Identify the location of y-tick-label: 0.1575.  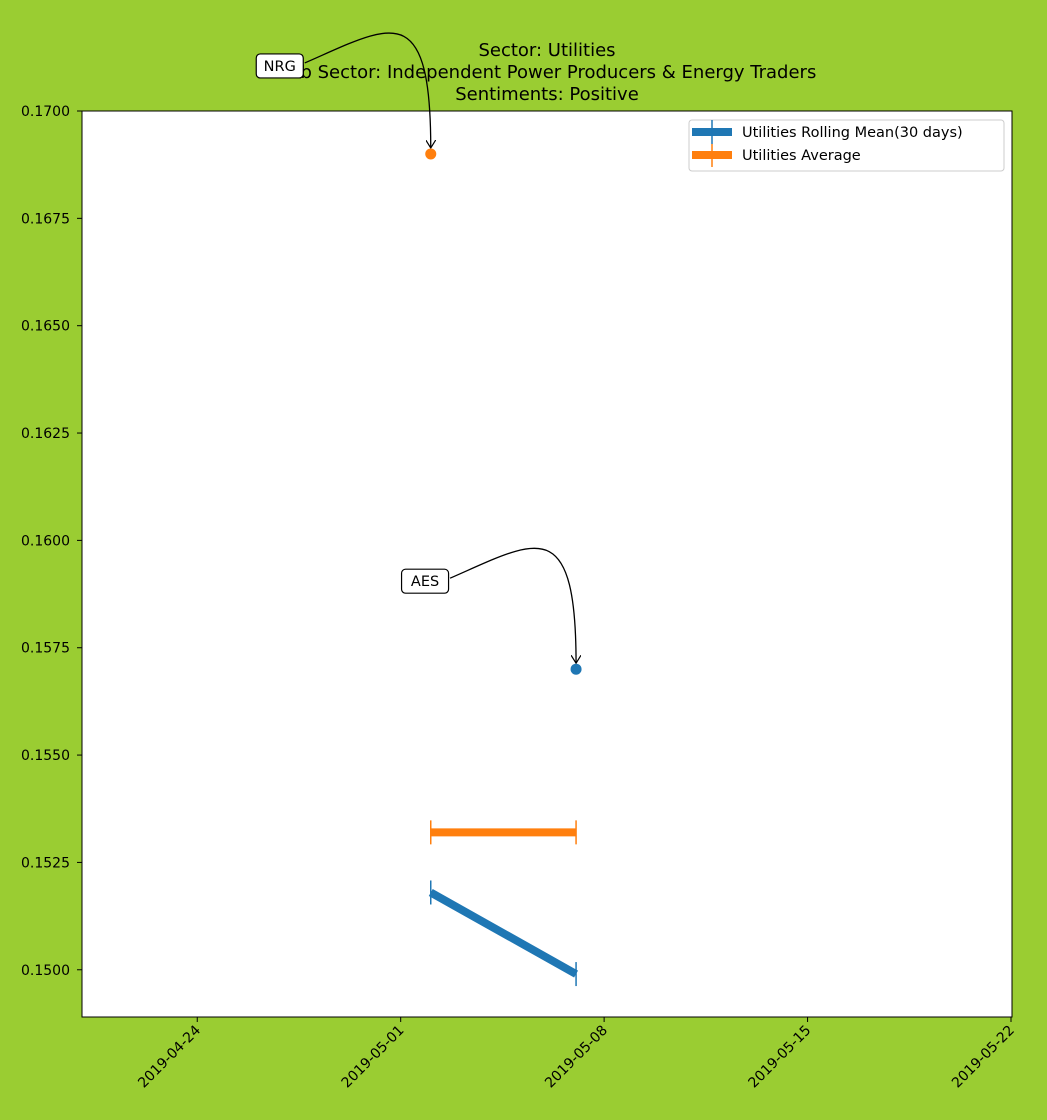
(45, 649).